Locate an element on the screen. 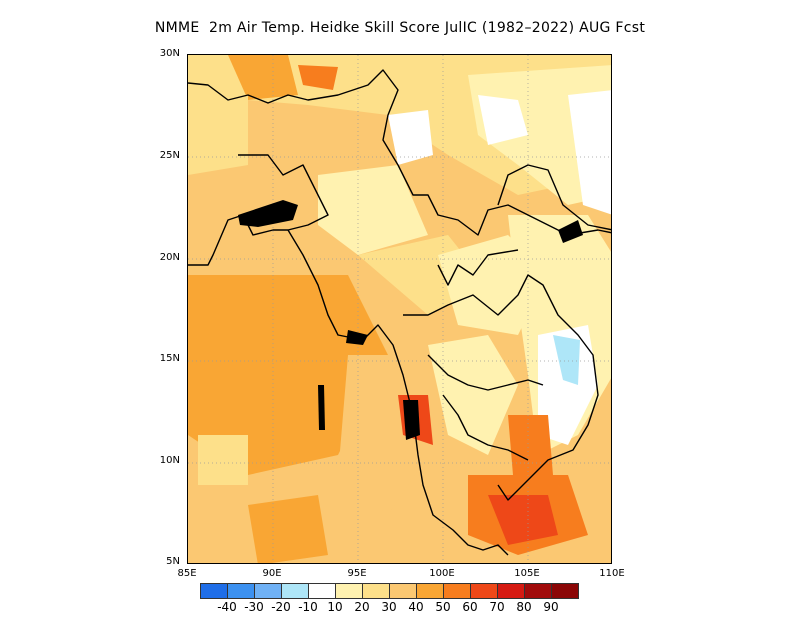 The width and height of the screenshot is (800, 618). lon-tick-label: 85E is located at coordinates (187, 573).